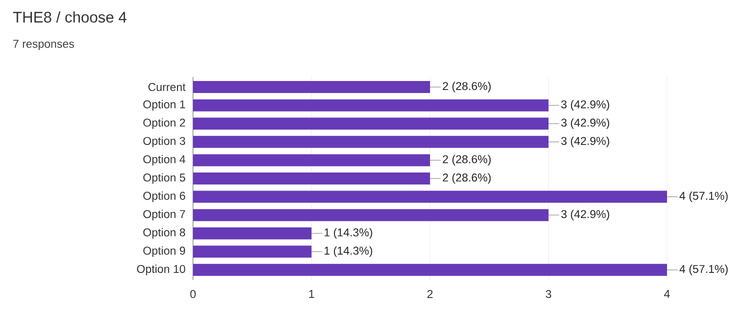 The height and width of the screenshot is (313, 739). I want to click on y-tick-label: Option 8, so click(164, 233).